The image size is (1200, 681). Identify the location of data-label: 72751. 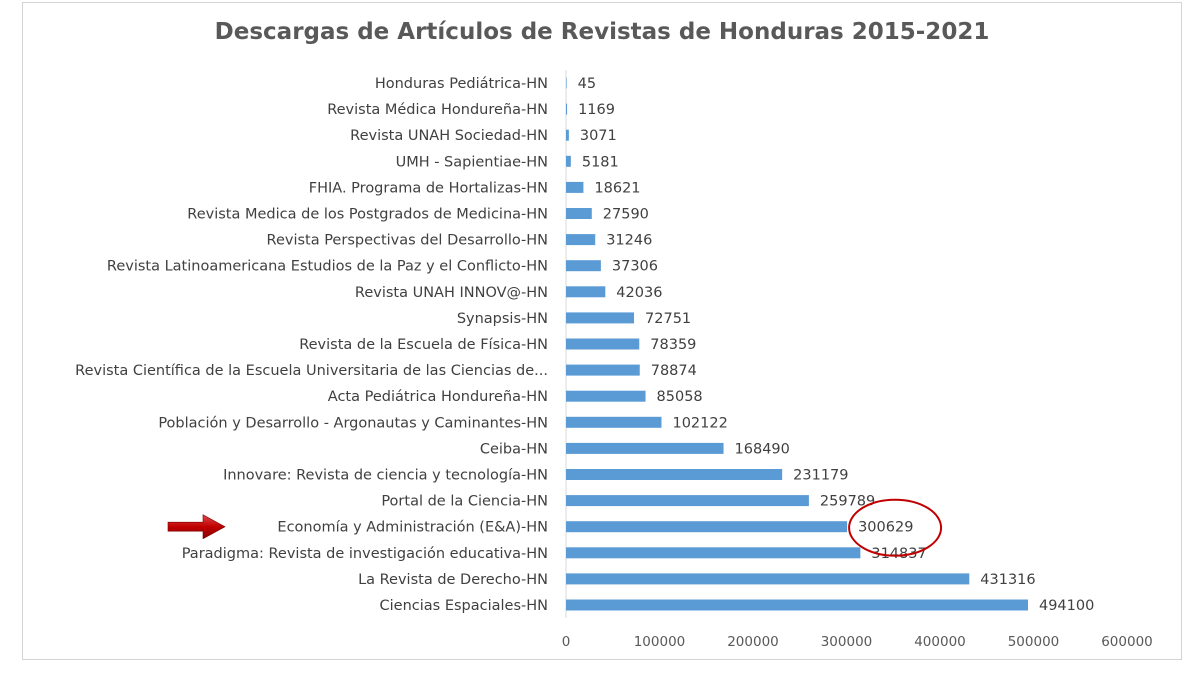
(668, 319).